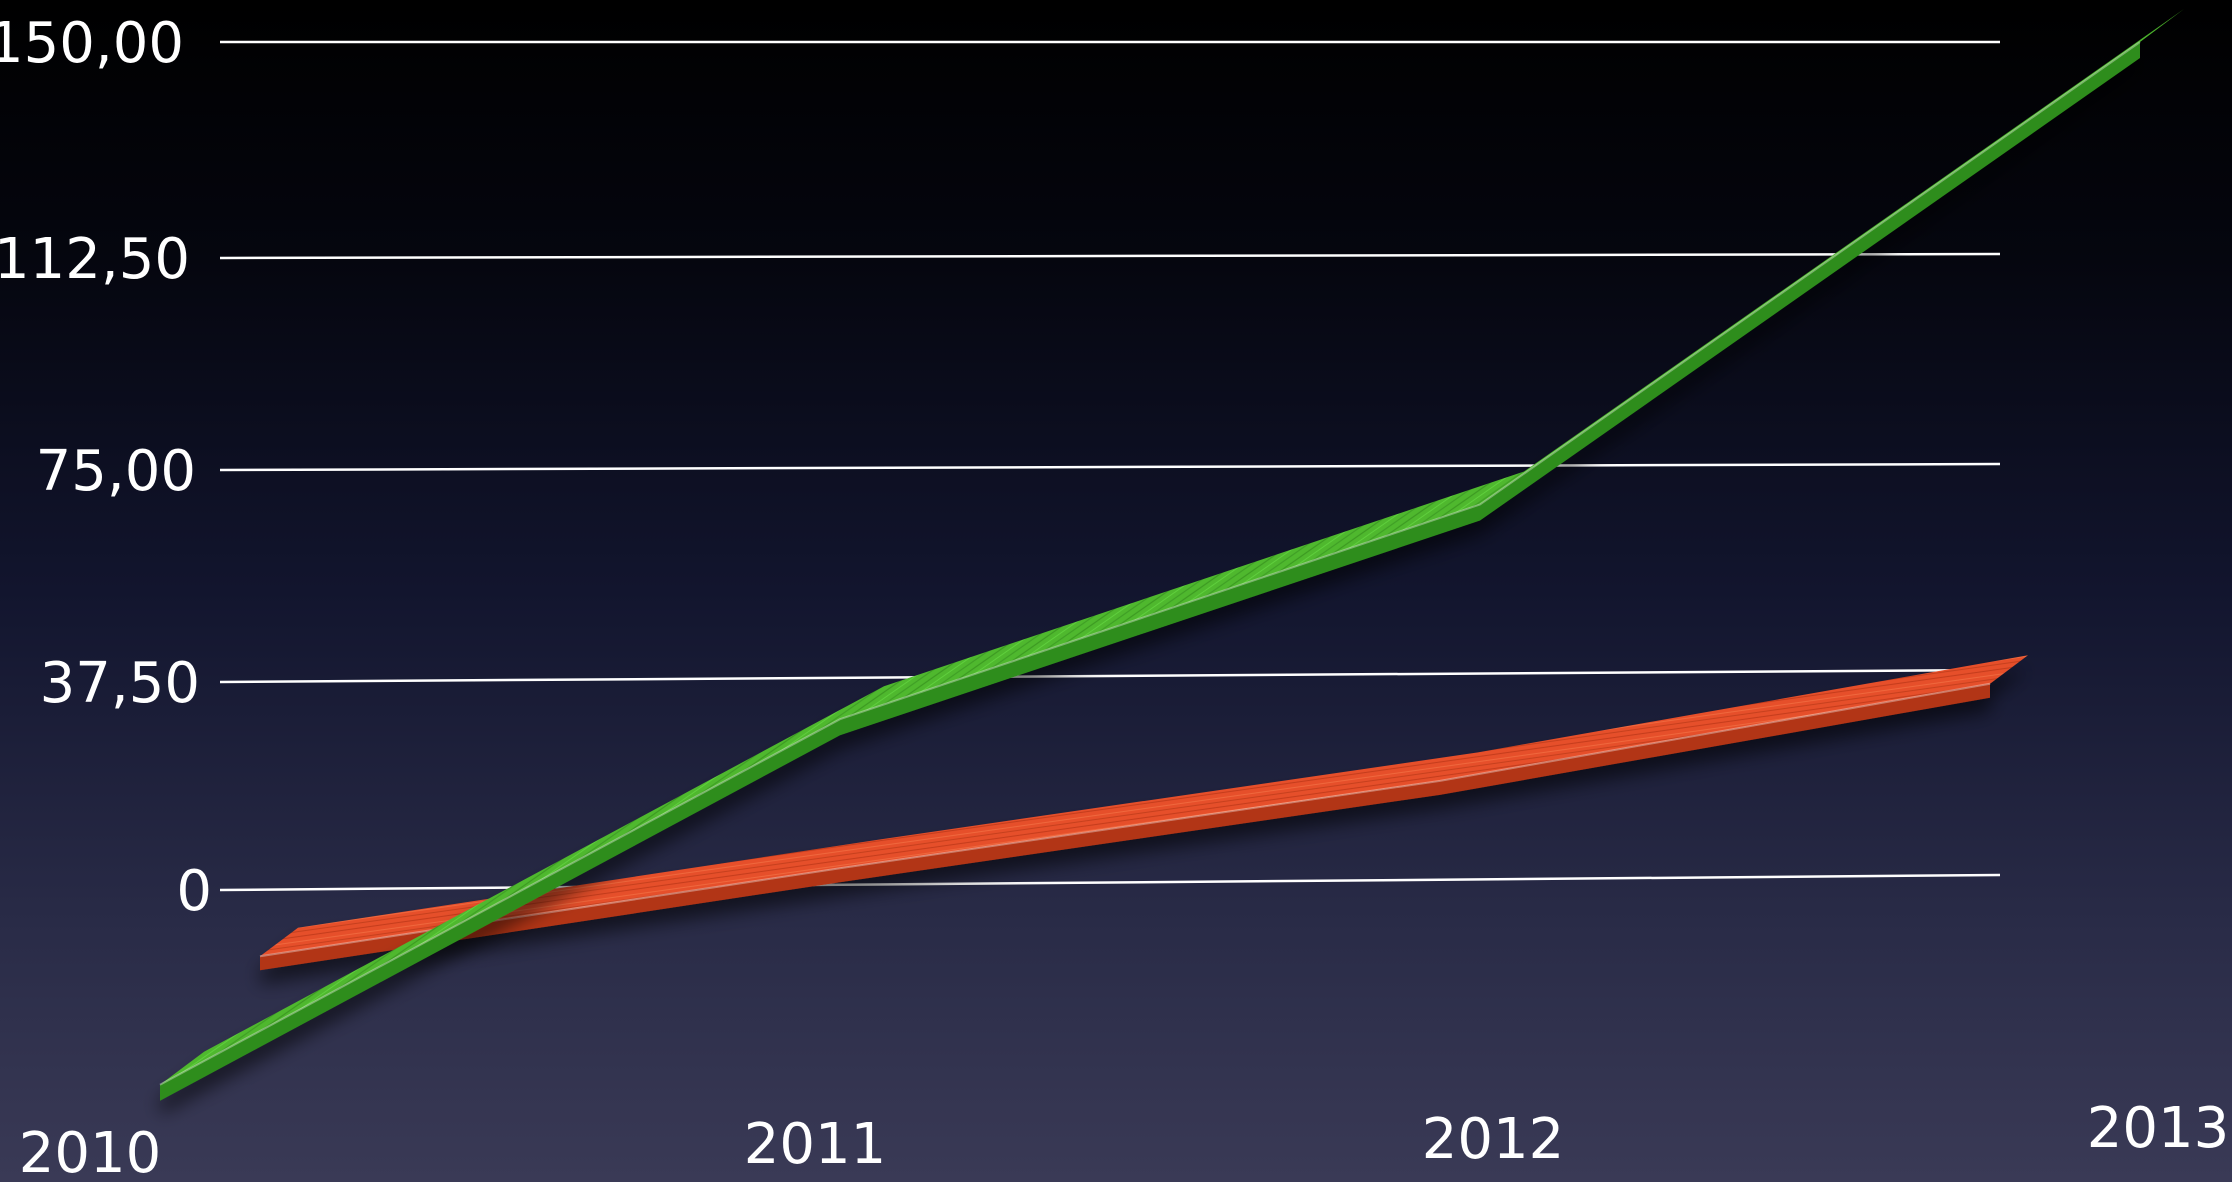 The height and width of the screenshot is (1182, 2232). I want to click on x-tick-label: 2012, so click(1493, 1139).